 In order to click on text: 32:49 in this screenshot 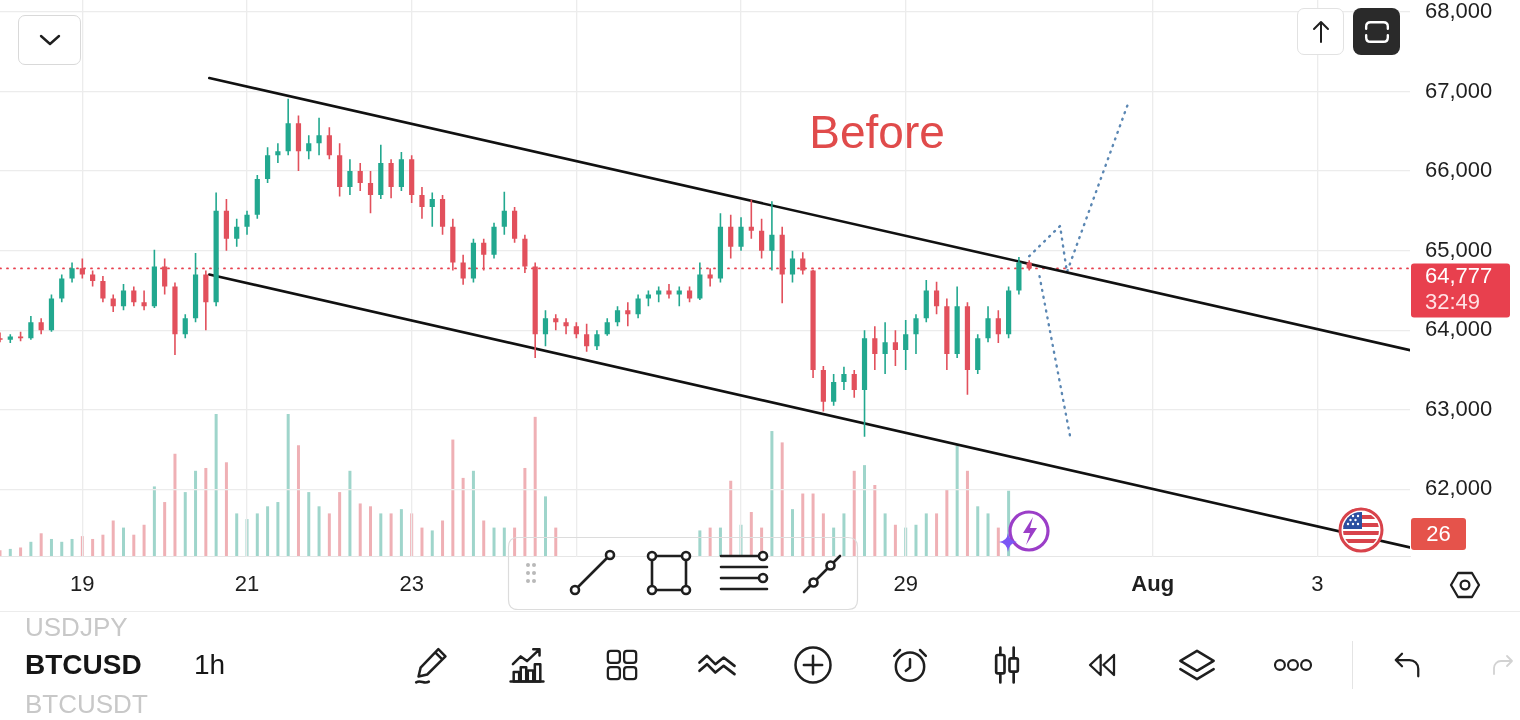, I will do `click(1453, 302)`.